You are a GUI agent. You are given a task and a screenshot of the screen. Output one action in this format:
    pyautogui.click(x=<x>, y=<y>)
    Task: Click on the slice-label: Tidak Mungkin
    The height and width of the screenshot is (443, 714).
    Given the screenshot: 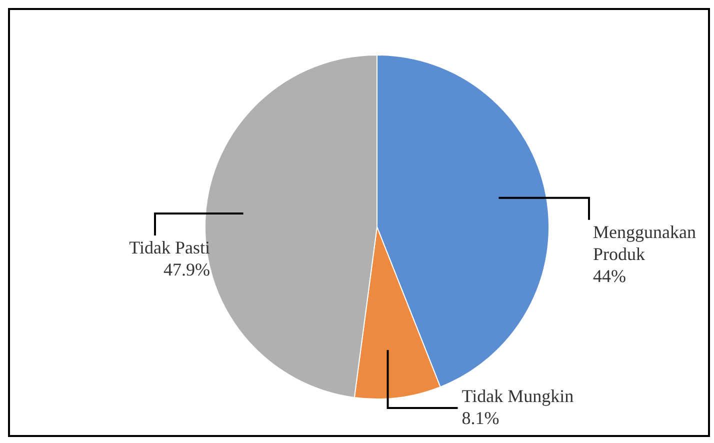 What is the action you would take?
    pyautogui.click(x=518, y=396)
    